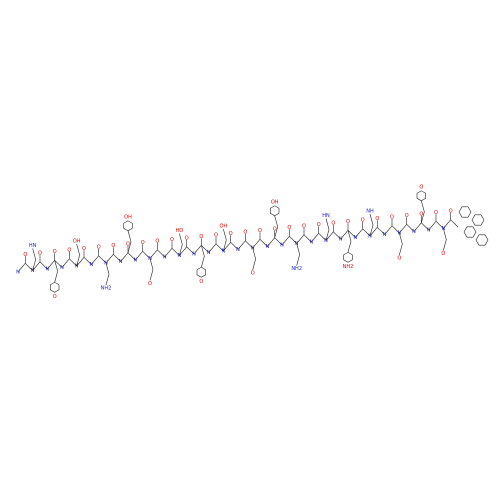 This screenshot has width=500, height=504. What do you see at coordinates (370, 212) in the screenshot?
I see `atom-label: NH` at bounding box center [370, 212].